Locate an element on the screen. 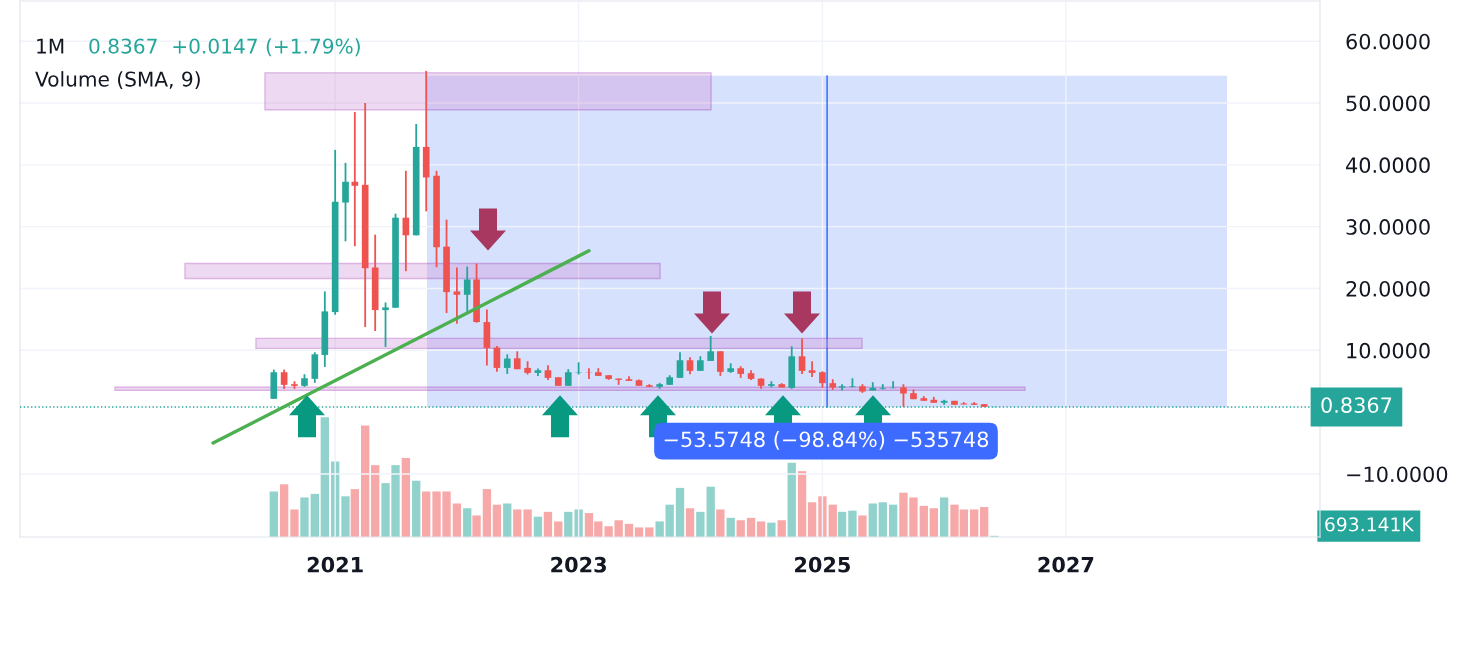 This screenshot has width=1474, height=655. x-tick-label: 2023 is located at coordinates (578, 564).